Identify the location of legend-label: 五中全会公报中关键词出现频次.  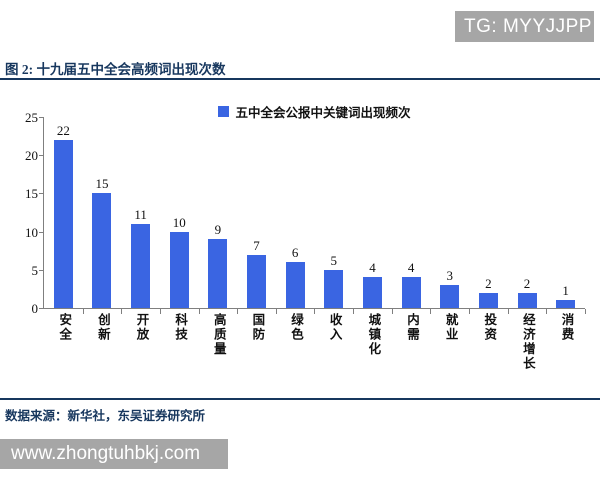
(323, 113).